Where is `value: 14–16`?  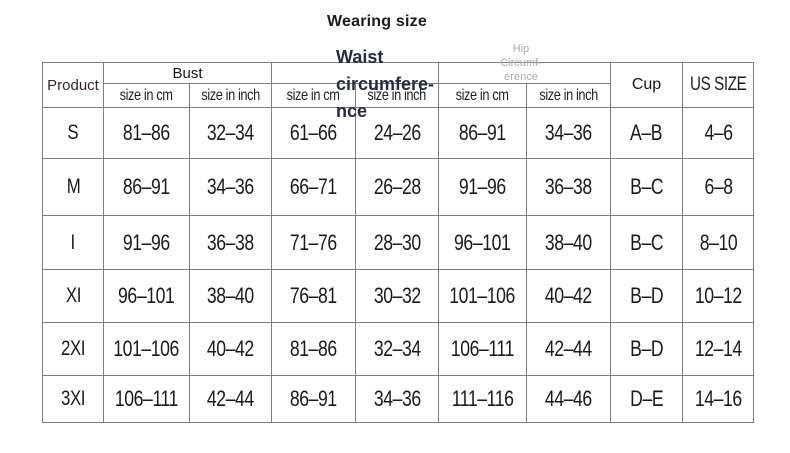
value: 14–16 is located at coordinates (718, 398).